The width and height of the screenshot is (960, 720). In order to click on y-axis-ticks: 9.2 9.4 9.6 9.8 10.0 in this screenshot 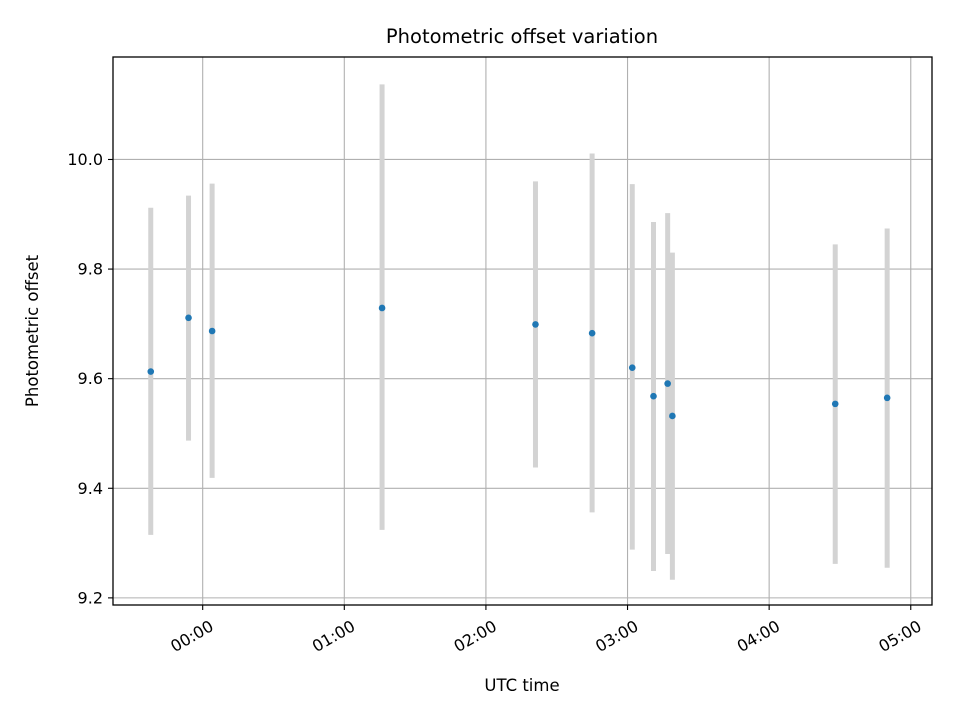, I will do `click(90, 378)`.